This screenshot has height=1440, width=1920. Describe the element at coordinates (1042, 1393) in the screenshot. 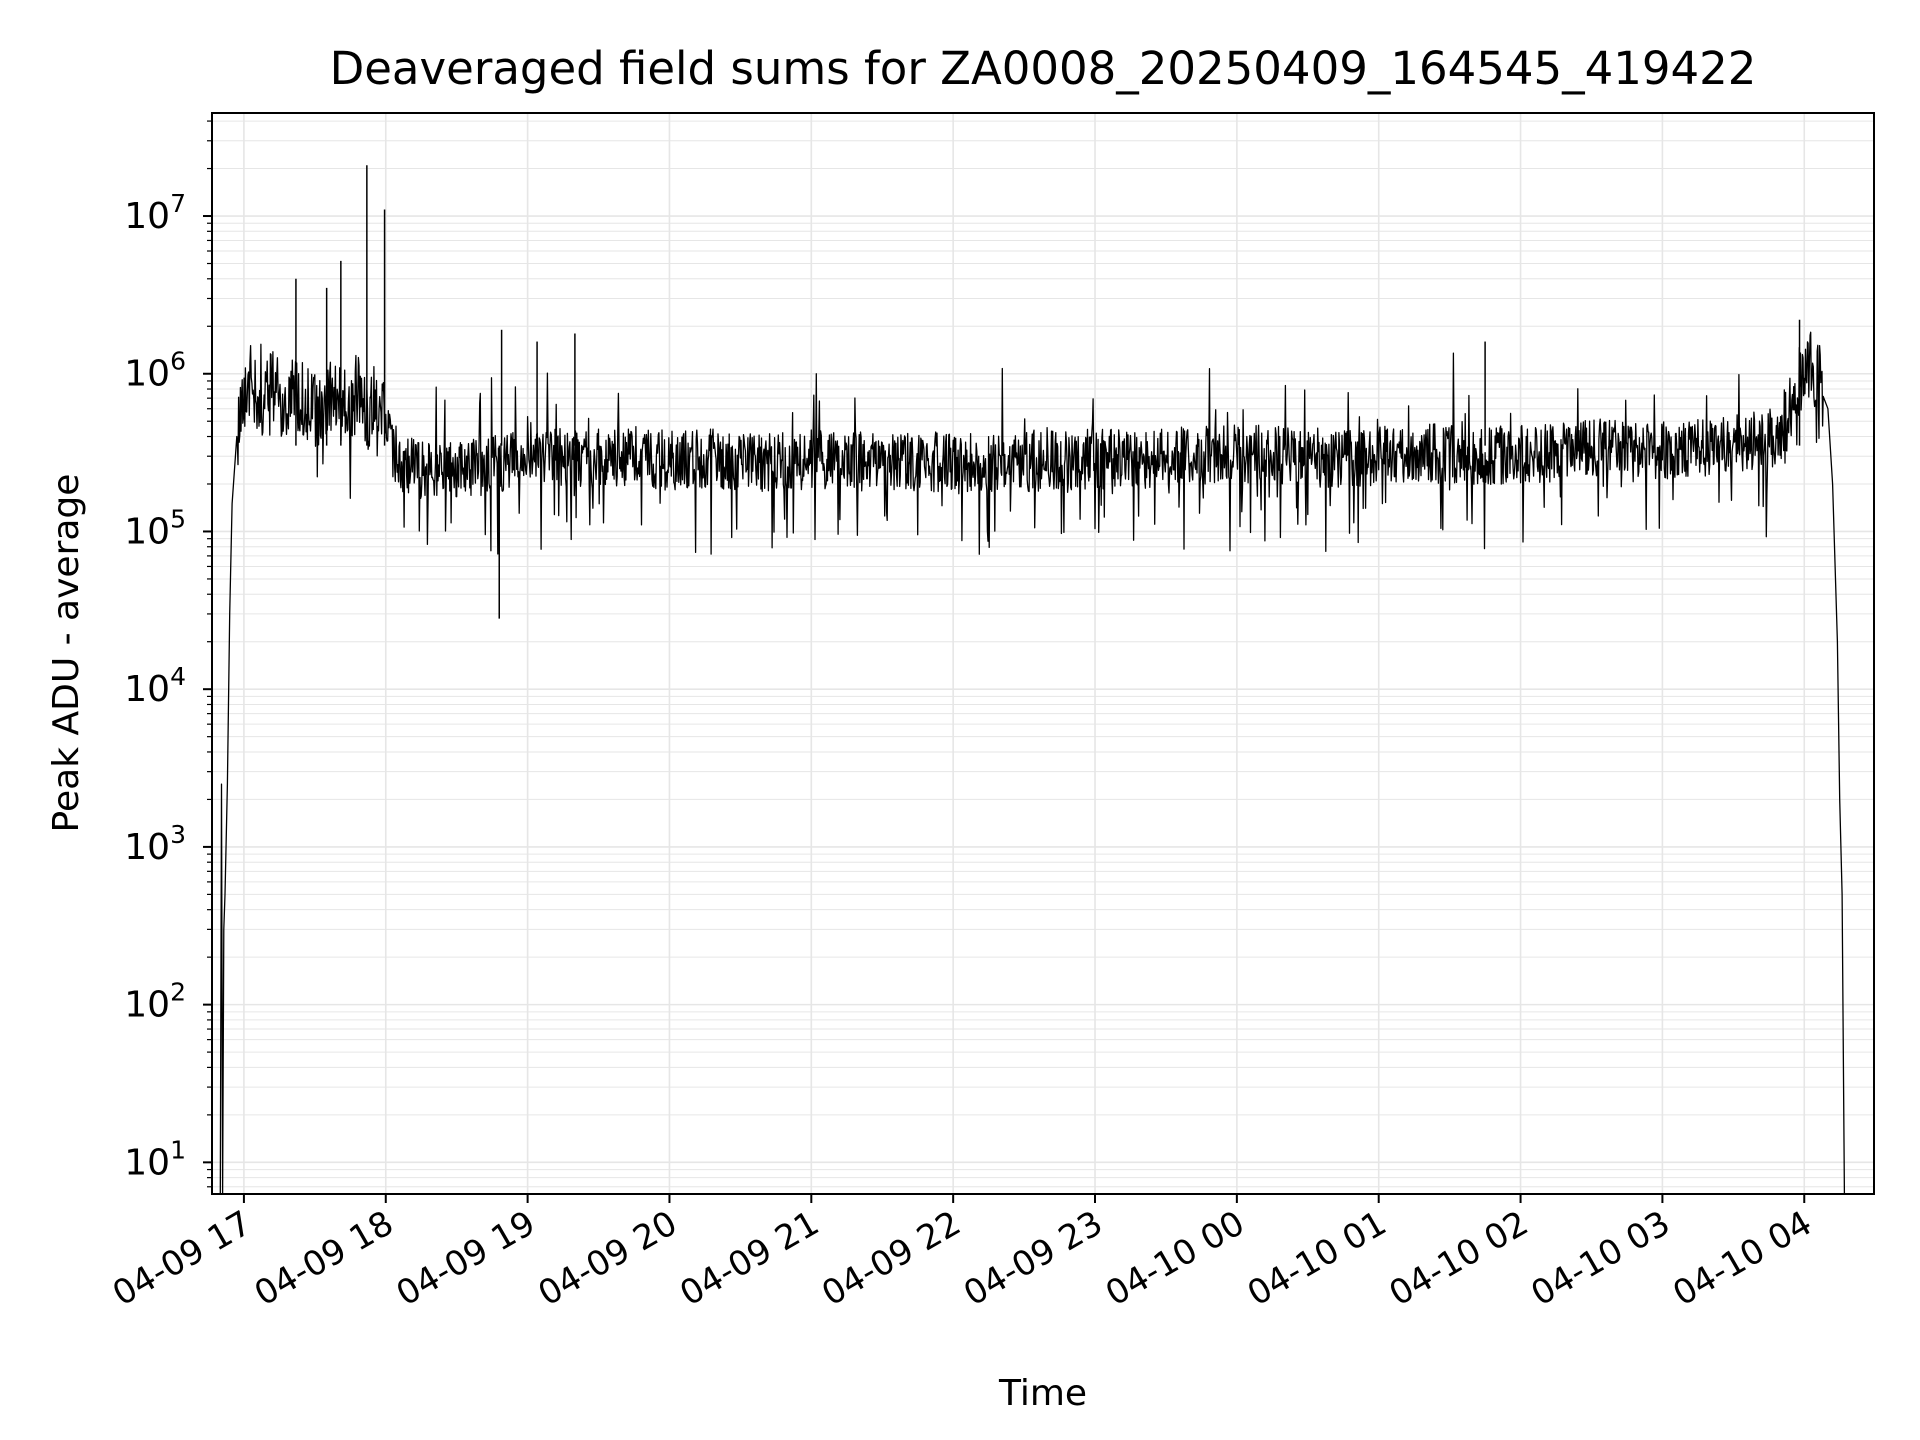

I see `x-axis-label: Time` at that location.